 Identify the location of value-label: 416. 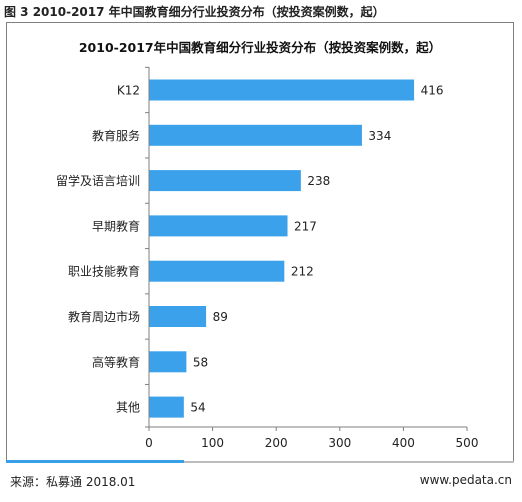
(432, 91).